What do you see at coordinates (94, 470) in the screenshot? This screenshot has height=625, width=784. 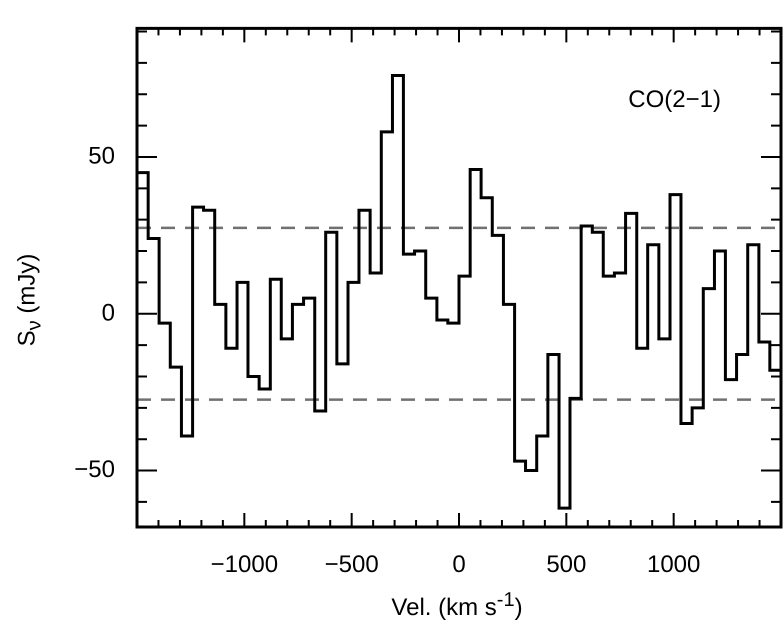 I see `y-tick-label: −50` at bounding box center [94, 470].